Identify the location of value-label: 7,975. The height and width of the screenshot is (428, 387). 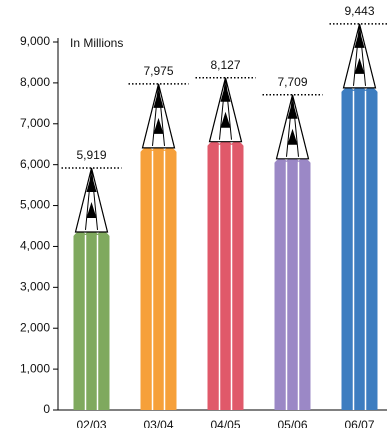
(158, 71).